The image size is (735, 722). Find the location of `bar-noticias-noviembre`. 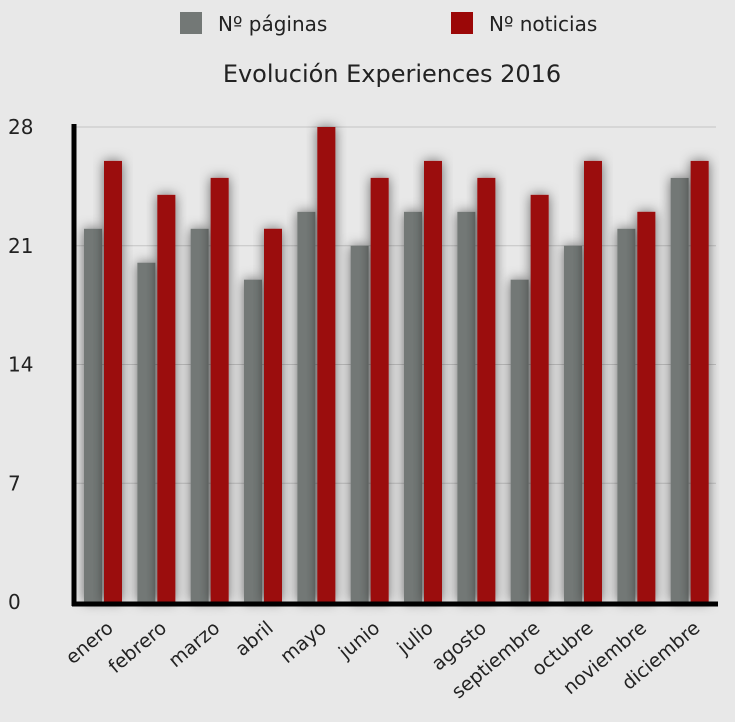

bar-noticias-noviembre is located at coordinates (646, 407).